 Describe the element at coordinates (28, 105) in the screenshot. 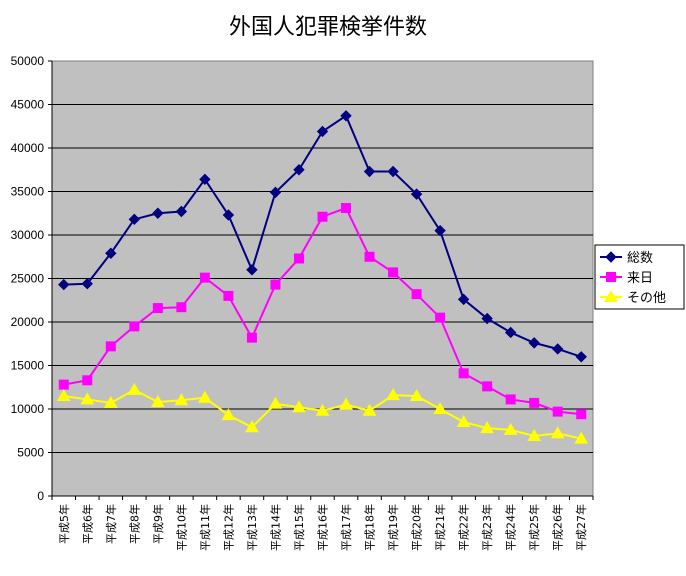

I see `y-tick-label: 45000` at that location.